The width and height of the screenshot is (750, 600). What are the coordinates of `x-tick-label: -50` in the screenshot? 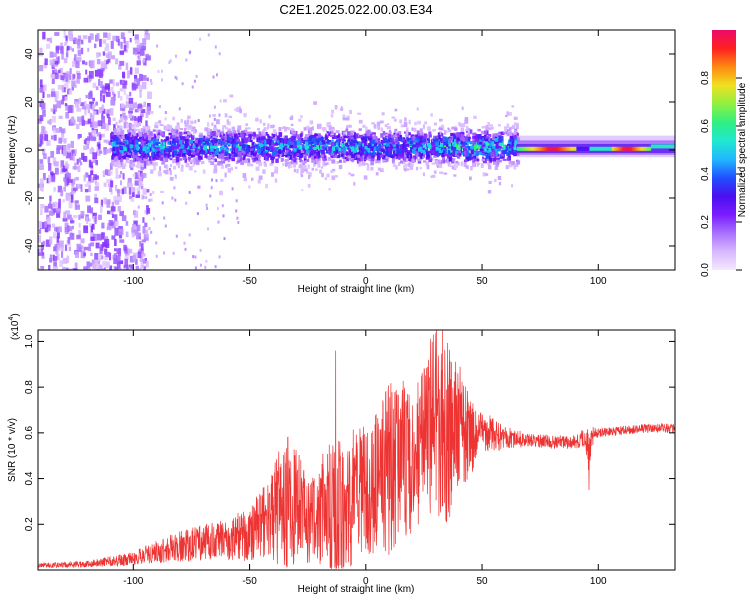 It's located at (249, 281).